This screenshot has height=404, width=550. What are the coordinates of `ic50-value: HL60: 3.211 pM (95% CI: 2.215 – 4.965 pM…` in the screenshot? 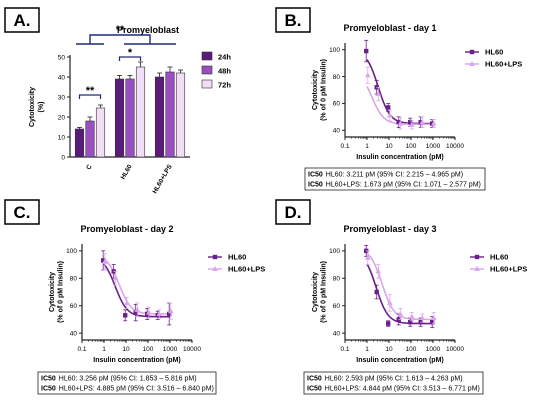 It's located at (394, 175).